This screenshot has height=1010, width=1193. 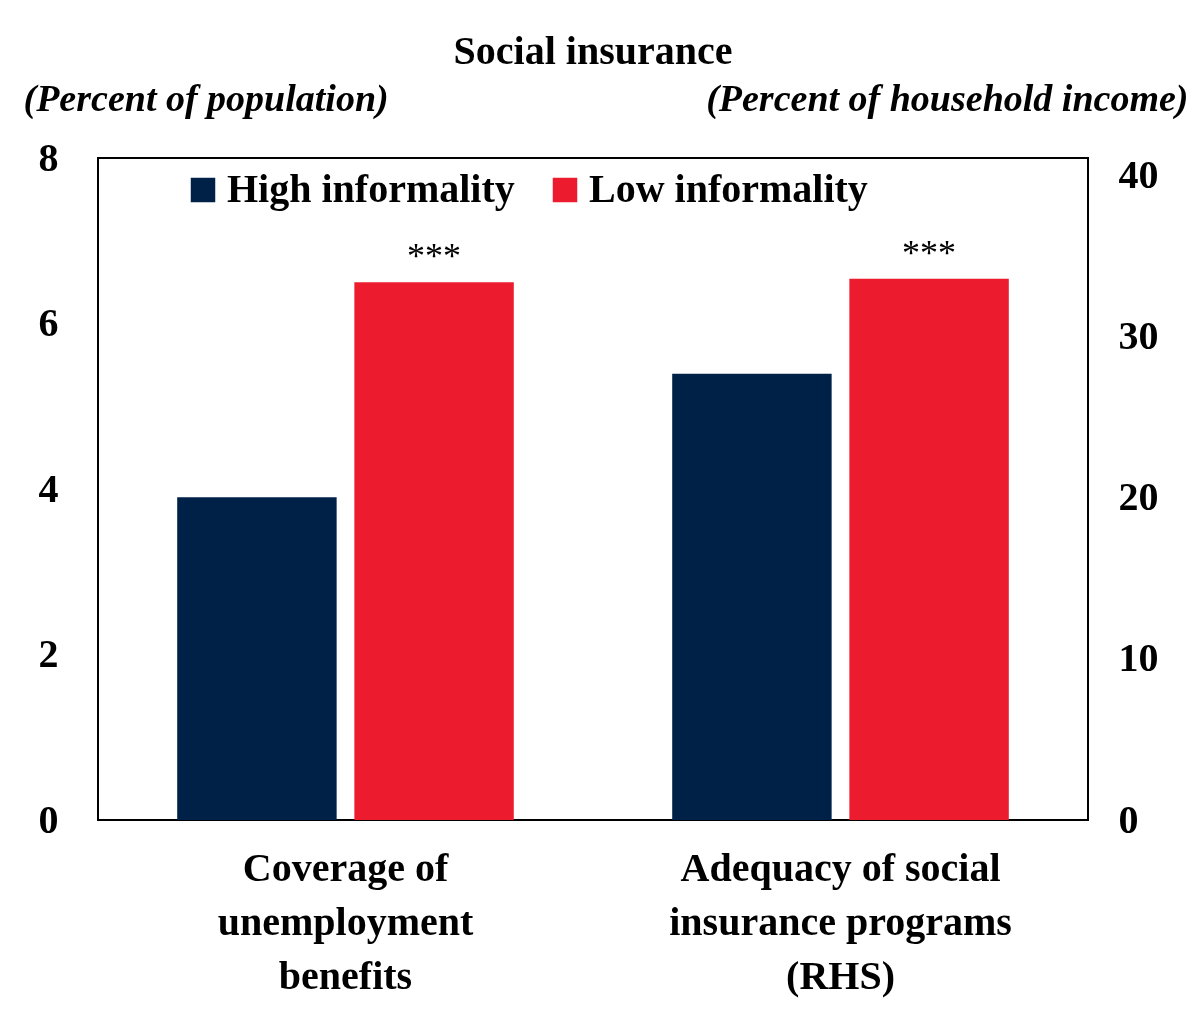 I want to click on y2-axis-title: (Percent of household income), so click(x=947, y=98).